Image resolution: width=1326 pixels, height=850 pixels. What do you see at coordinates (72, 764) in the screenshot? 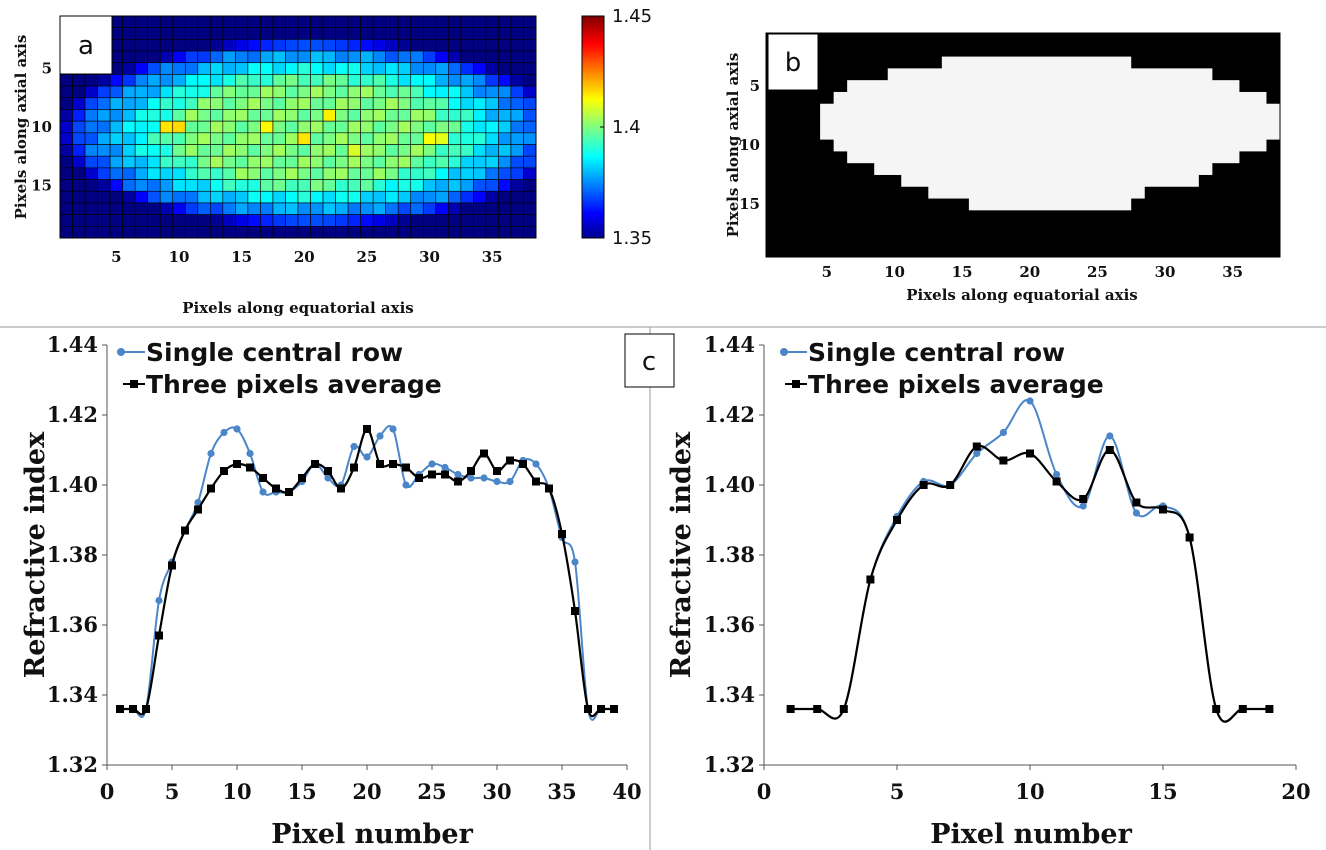
I see `c-left-ytick-label: 1.32` at bounding box center [72, 764].